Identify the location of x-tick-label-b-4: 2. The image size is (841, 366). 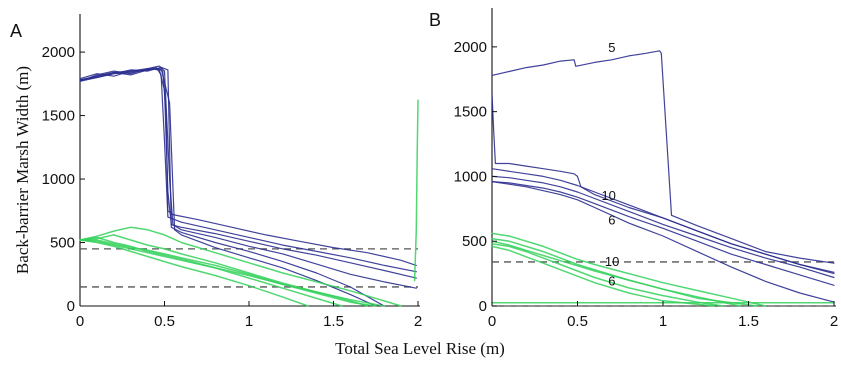
(834, 321).